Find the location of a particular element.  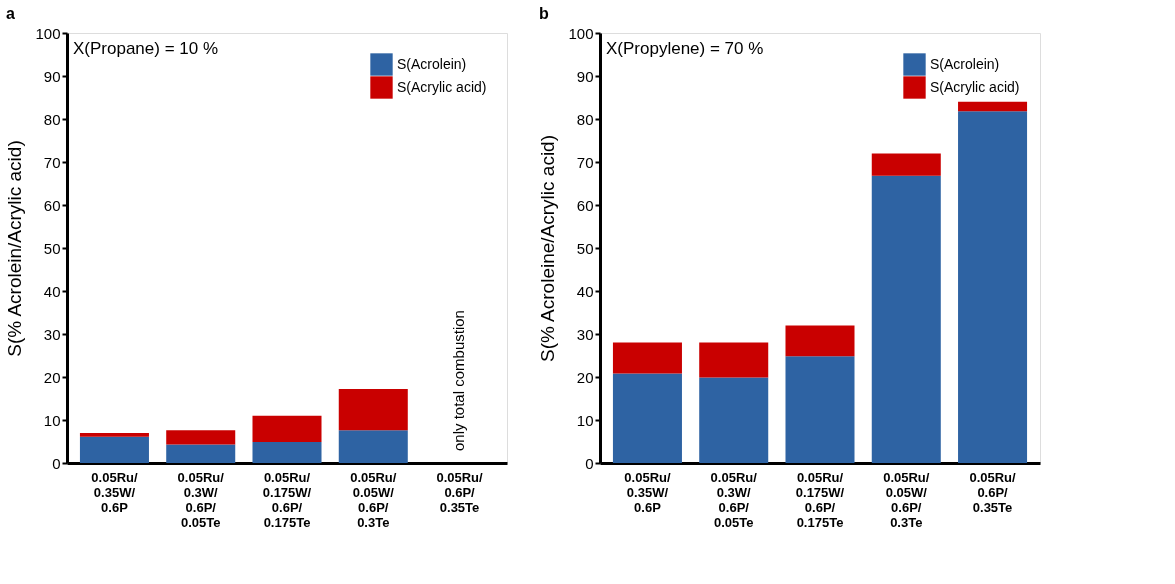

annotation: only total combustion is located at coordinates (458, 380).